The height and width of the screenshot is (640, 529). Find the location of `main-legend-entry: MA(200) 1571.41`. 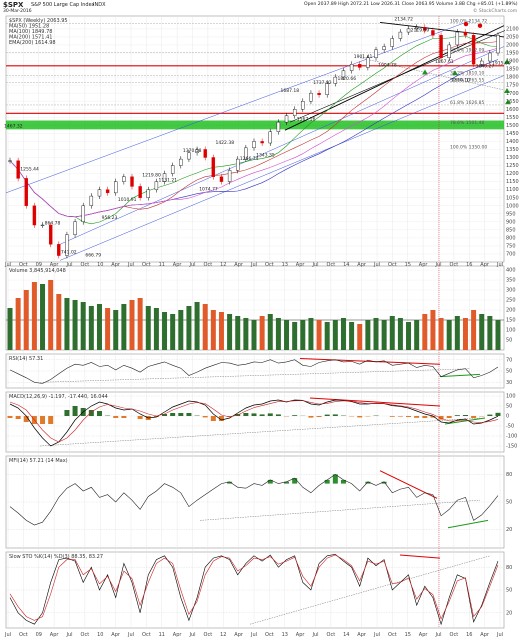

main-legend-entry: MA(200) 1571.41 is located at coordinates (30, 38).